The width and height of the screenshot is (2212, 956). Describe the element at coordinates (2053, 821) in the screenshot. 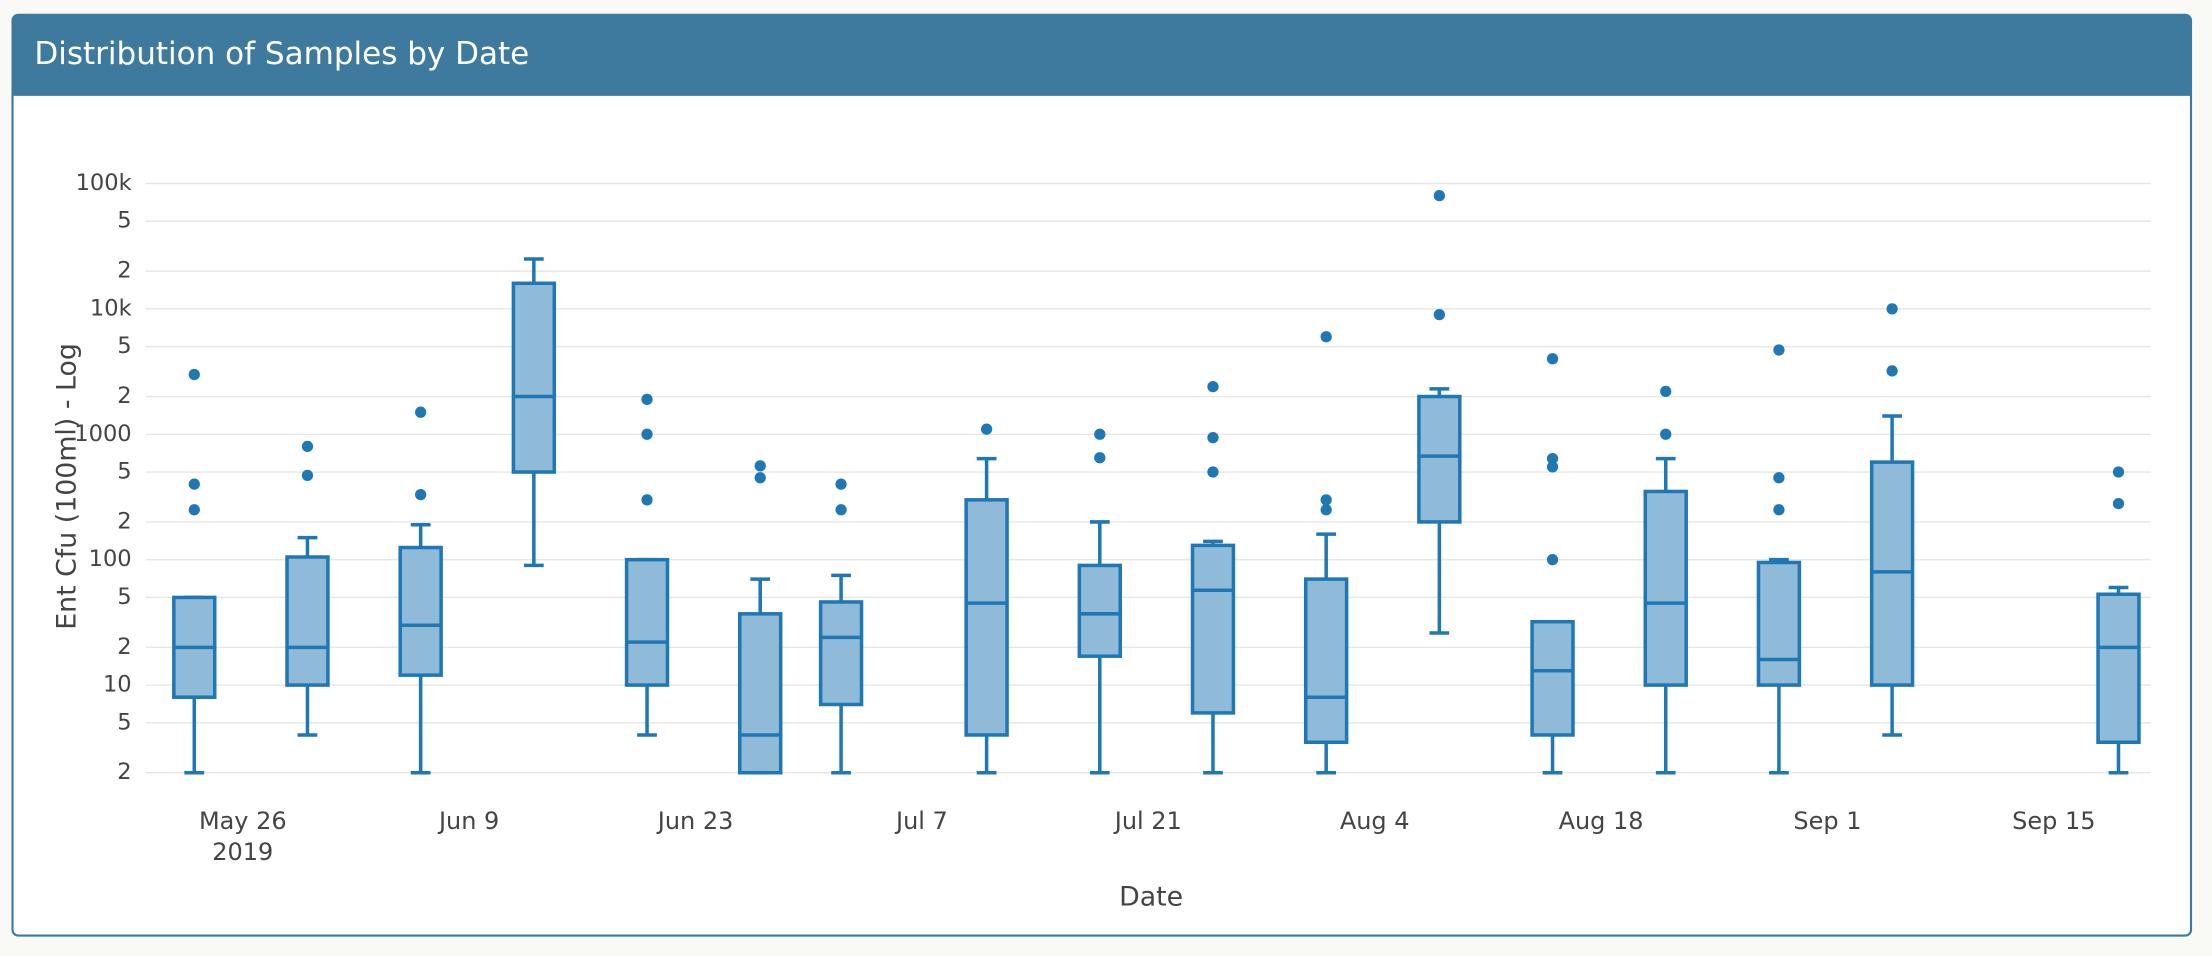

I see `x-tick-label: Sep 15` at that location.